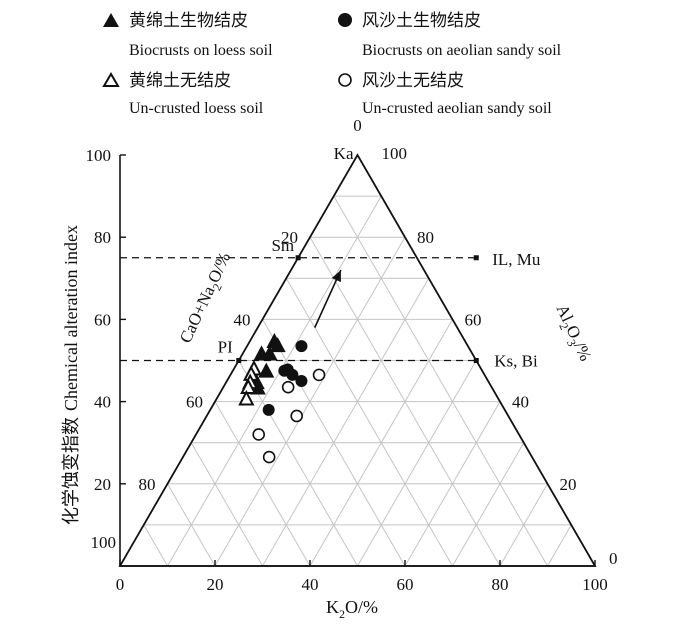  I want to click on right-edge-tick-label: 100, so click(395, 153).